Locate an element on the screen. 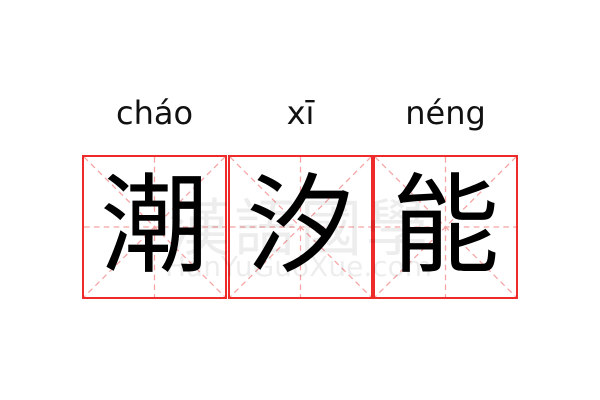 This screenshot has width=600, height=400. character-box-1: 潮 is located at coordinates (154, 227).